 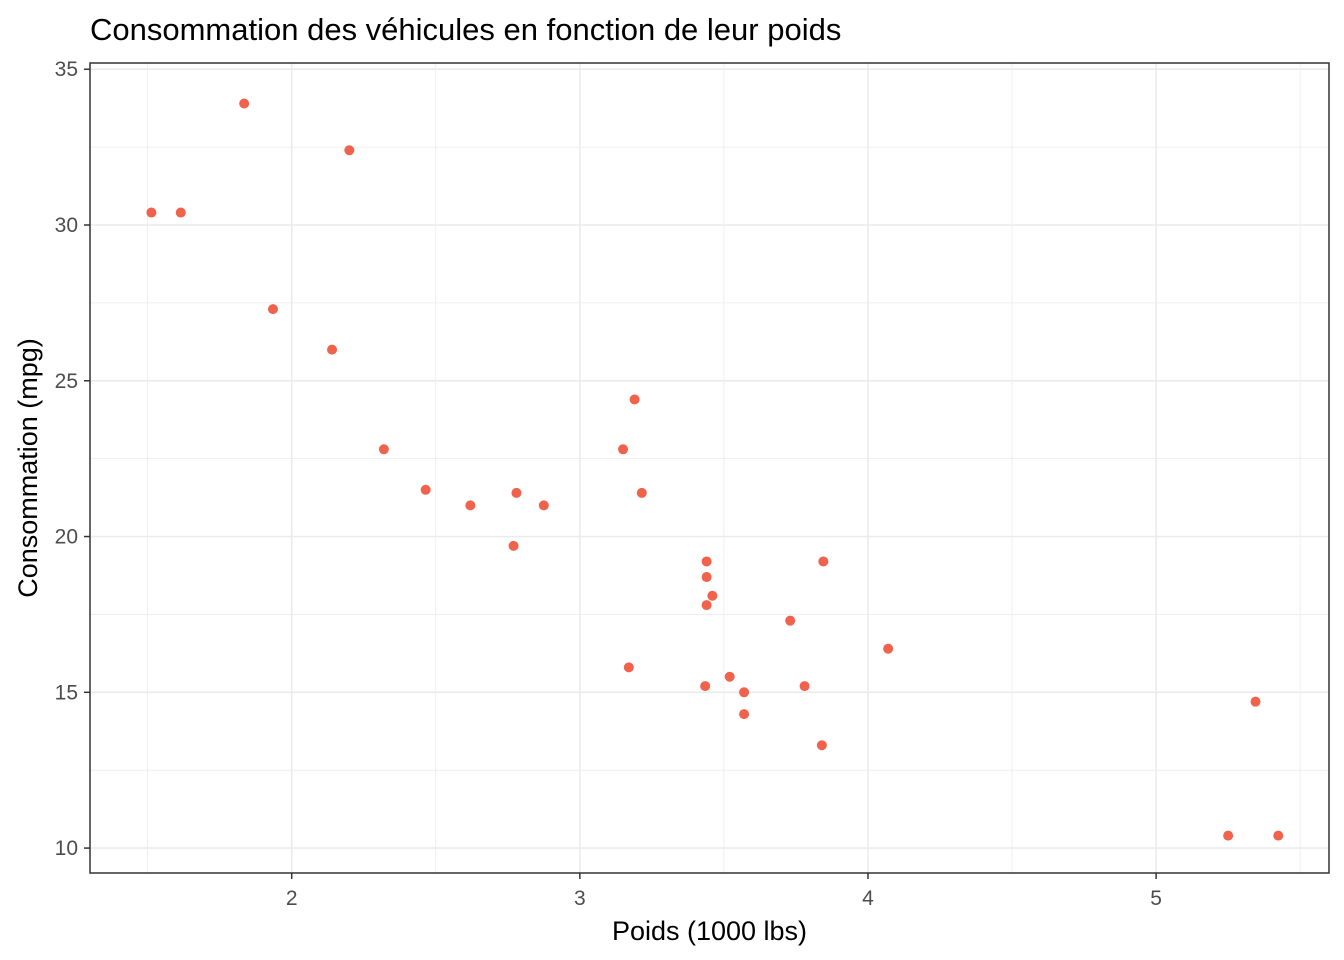 What do you see at coordinates (66, 69) in the screenshot?
I see `y-tick-label: 35` at bounding box center [66, 69].